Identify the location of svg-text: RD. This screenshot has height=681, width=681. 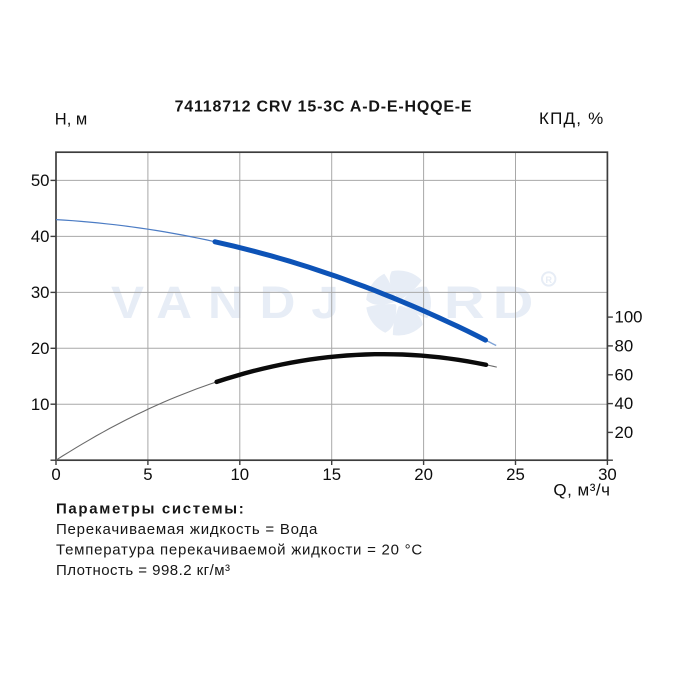
(492, 302).